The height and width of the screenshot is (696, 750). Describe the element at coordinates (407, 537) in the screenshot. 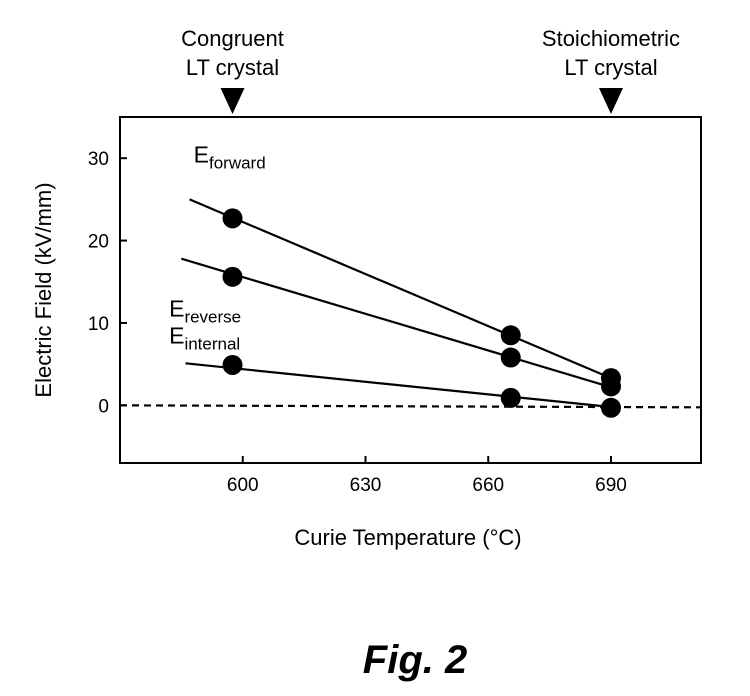

I see `x-axis-label: Curie Temperature (°C)` at that location.